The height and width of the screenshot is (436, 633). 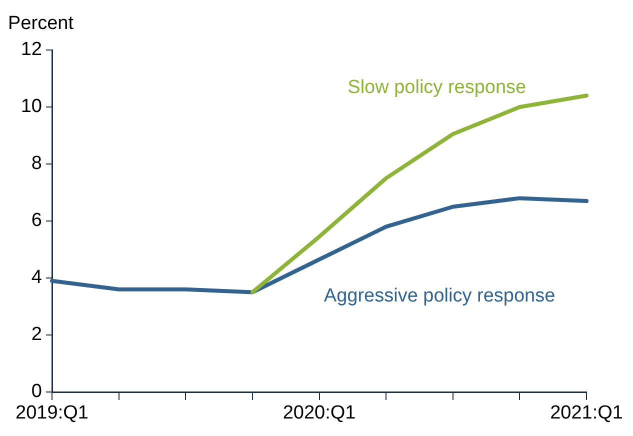 What do you see at coordinates (36, 391) in the screenshot?
I see `y-tick-label: 0` at bounding box center [36, 391].